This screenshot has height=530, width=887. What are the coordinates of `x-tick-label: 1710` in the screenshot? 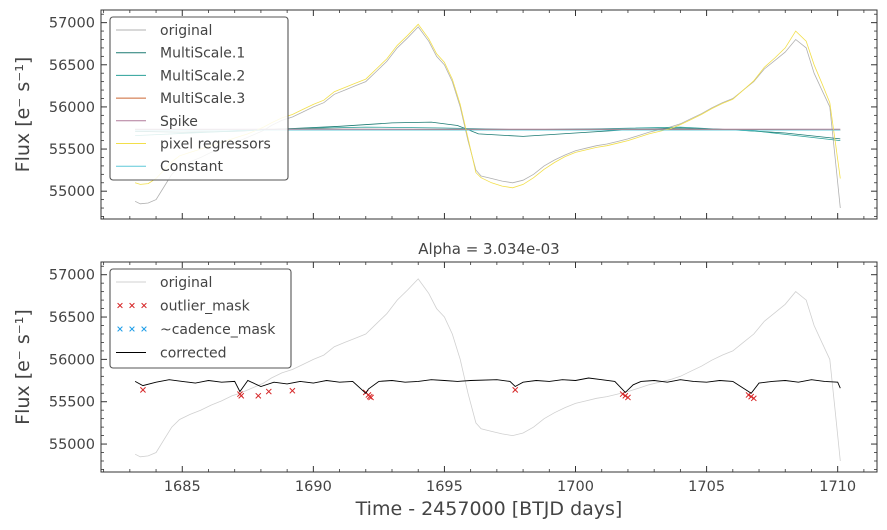 It's located at (837, 487).